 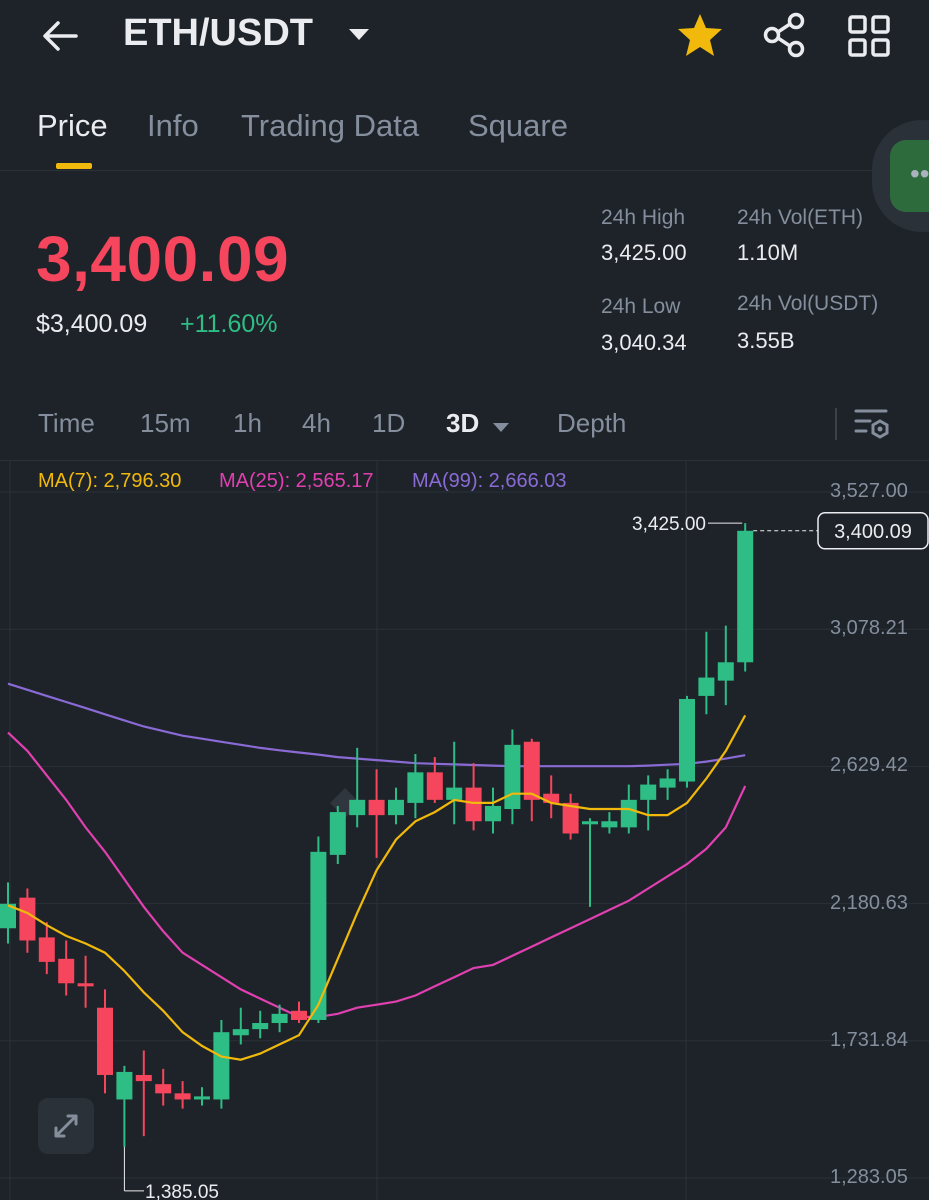 What do you see at coordinates (72, 125) in the screenshot?
I see `tab-price: Price` at bounding box center [72, 125].